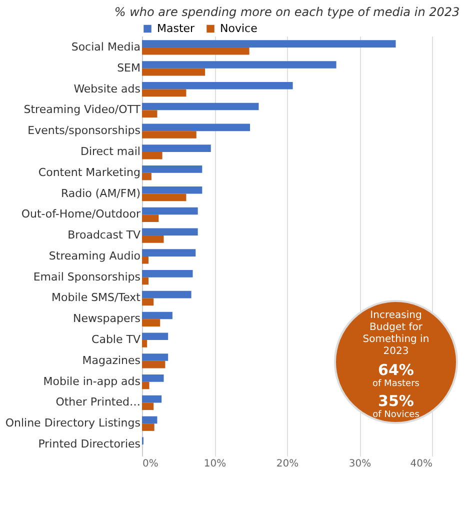  Describe the element at coordinates (287, 464) in the screenshot. I see `x-tick-label: 20%` at that location.